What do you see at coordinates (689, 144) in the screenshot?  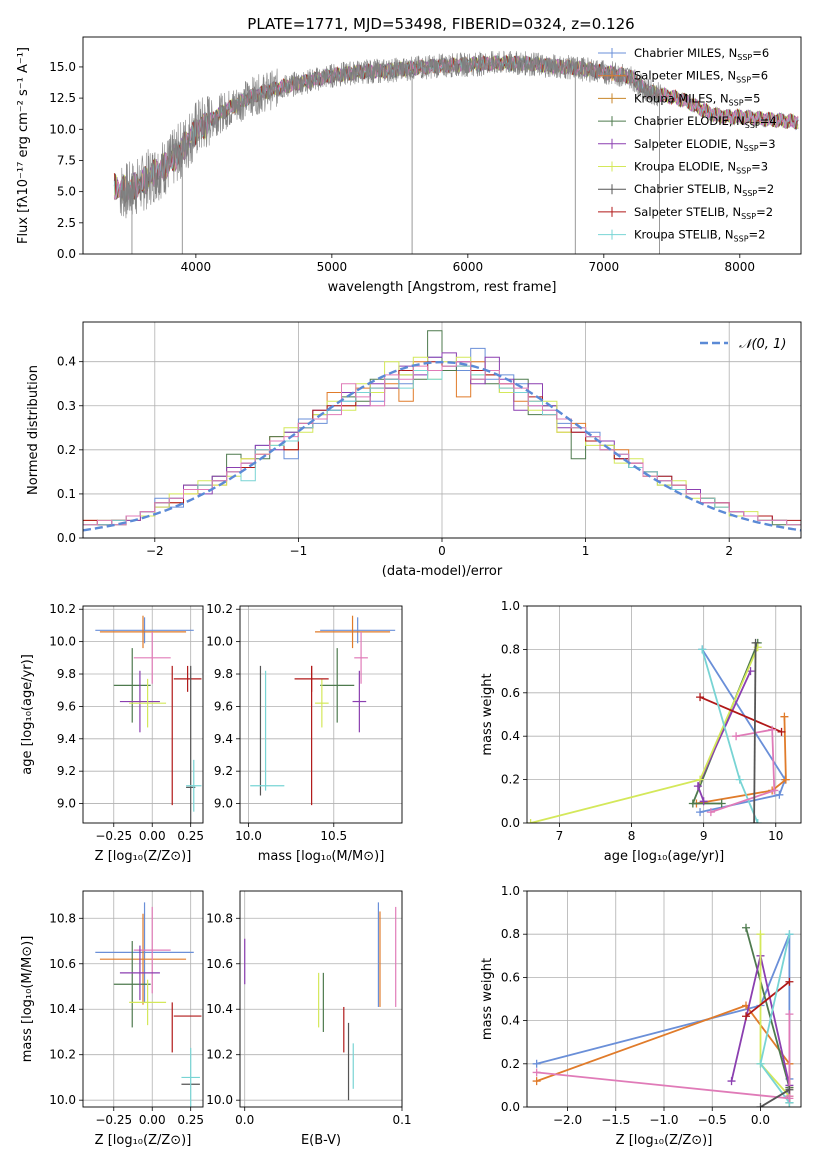 I see `legend-label-prefix: Salpeter ELODIE, N` at bounding box center [689, 144].